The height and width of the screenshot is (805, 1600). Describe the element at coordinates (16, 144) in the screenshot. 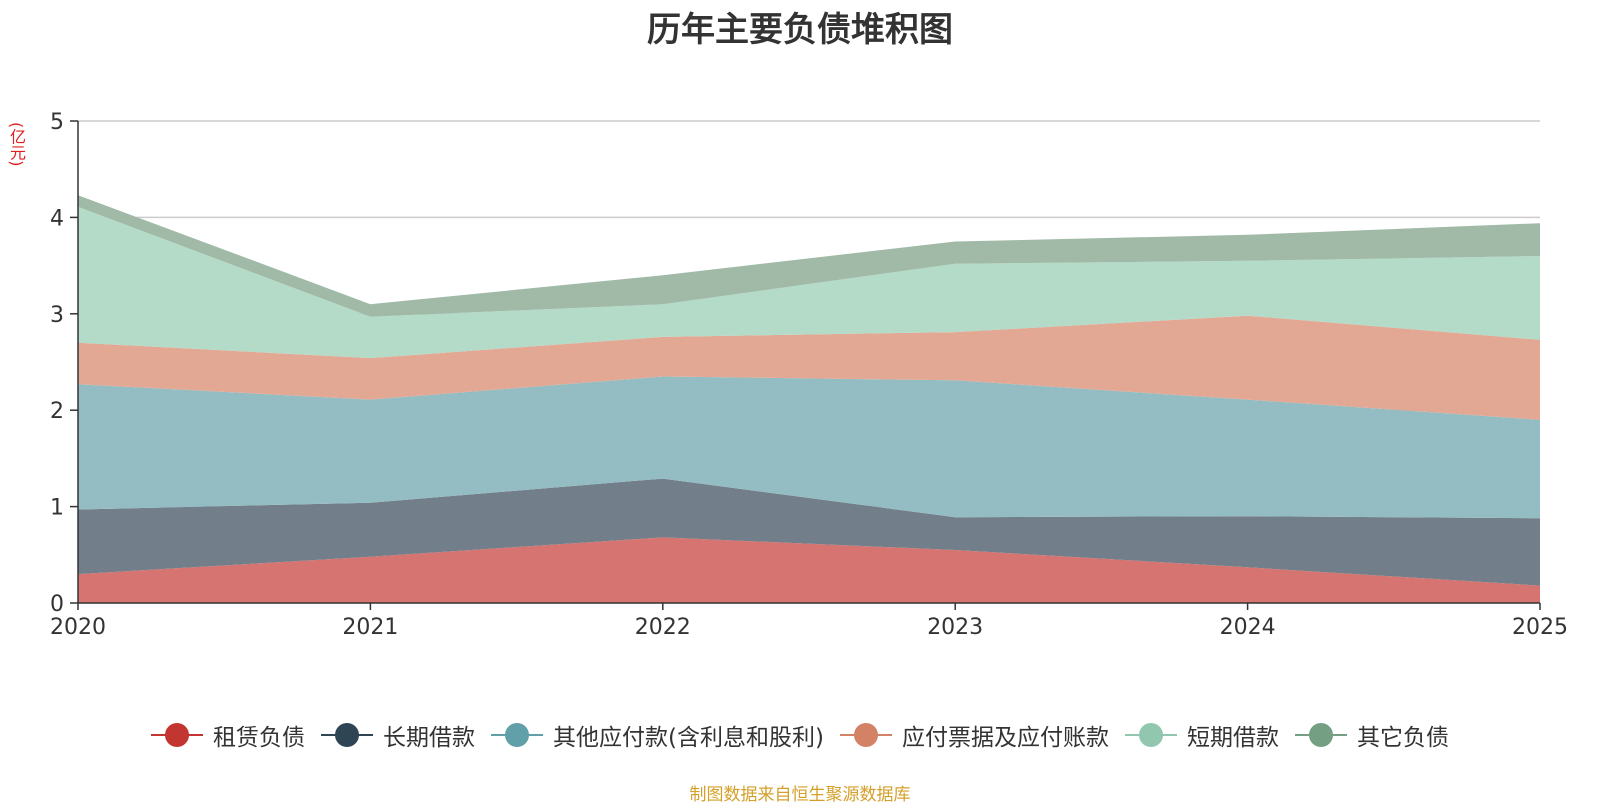

I see `y-axis-unit-label: (亿元)` at that location.